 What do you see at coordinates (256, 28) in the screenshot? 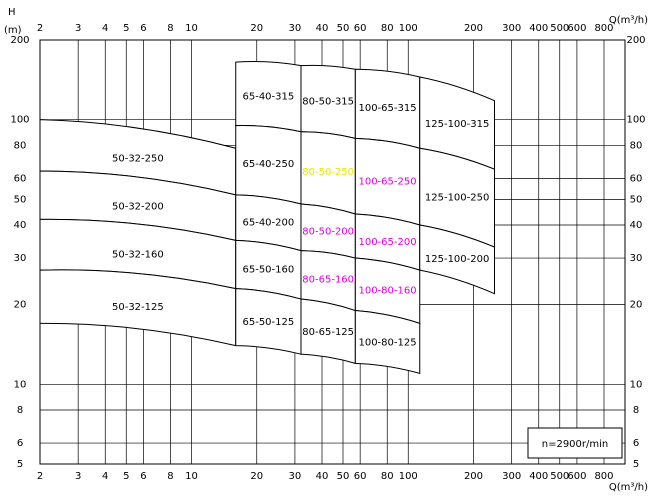
I see `x-tick-label-top: 20` at bounding box center [256, 28].